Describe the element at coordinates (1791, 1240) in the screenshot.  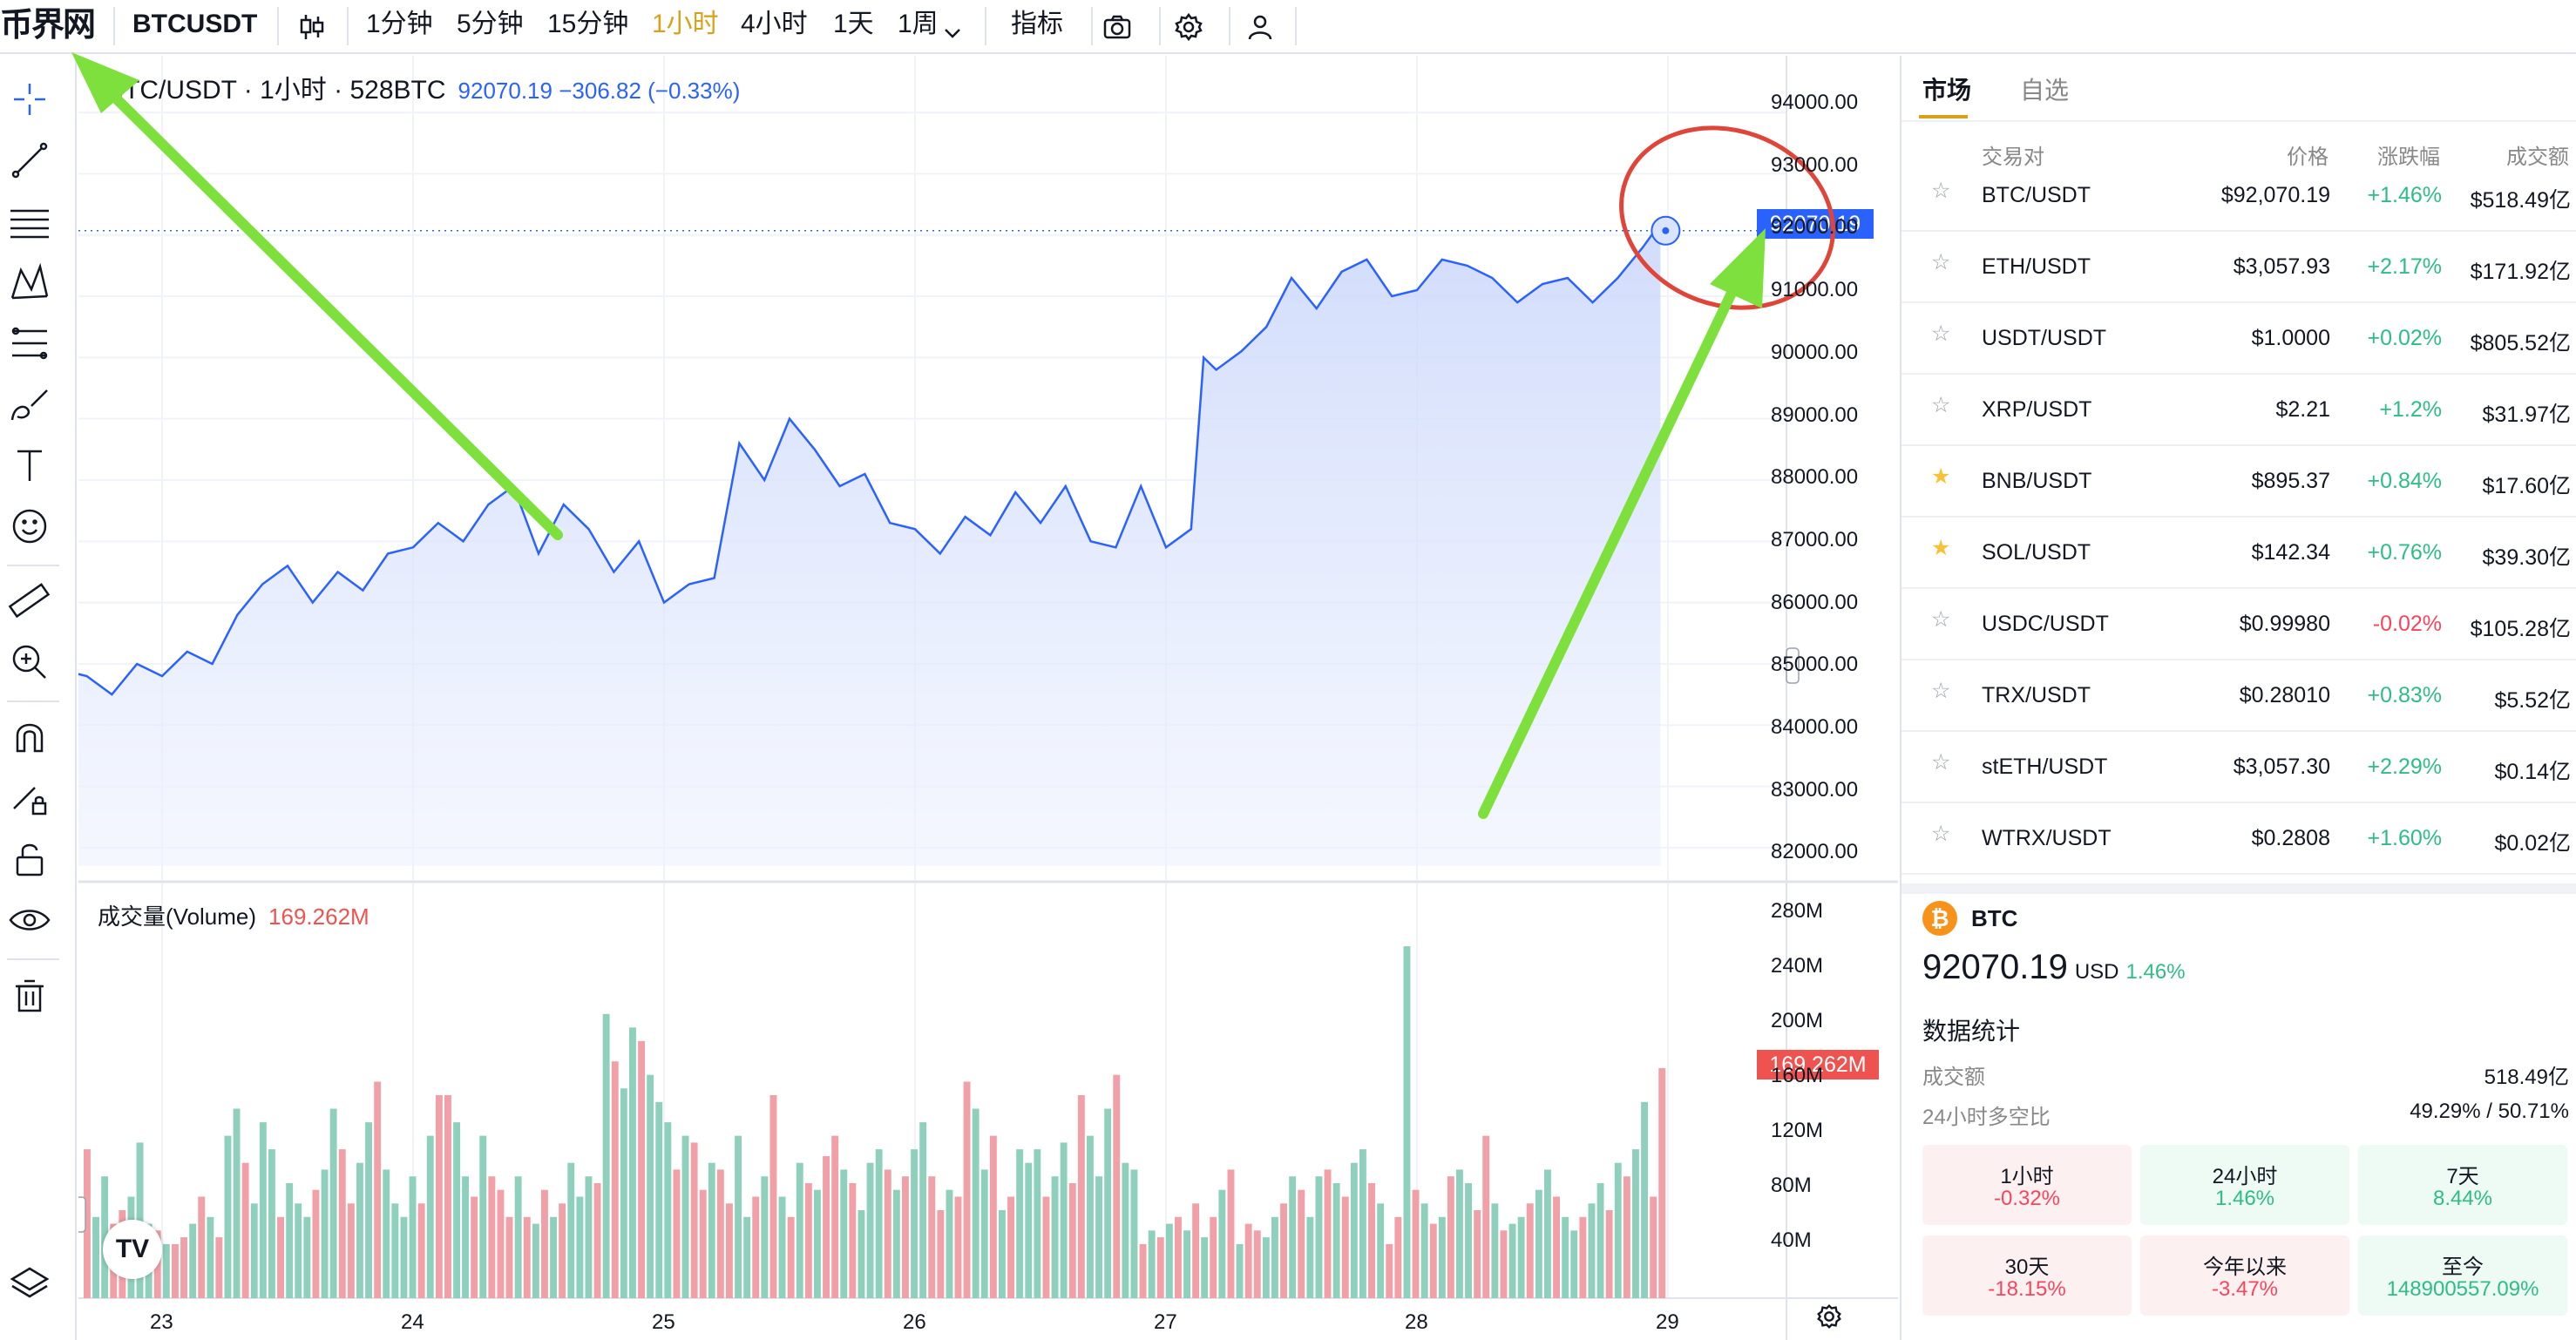
I see `volume-axis-label: 40M` at that location.